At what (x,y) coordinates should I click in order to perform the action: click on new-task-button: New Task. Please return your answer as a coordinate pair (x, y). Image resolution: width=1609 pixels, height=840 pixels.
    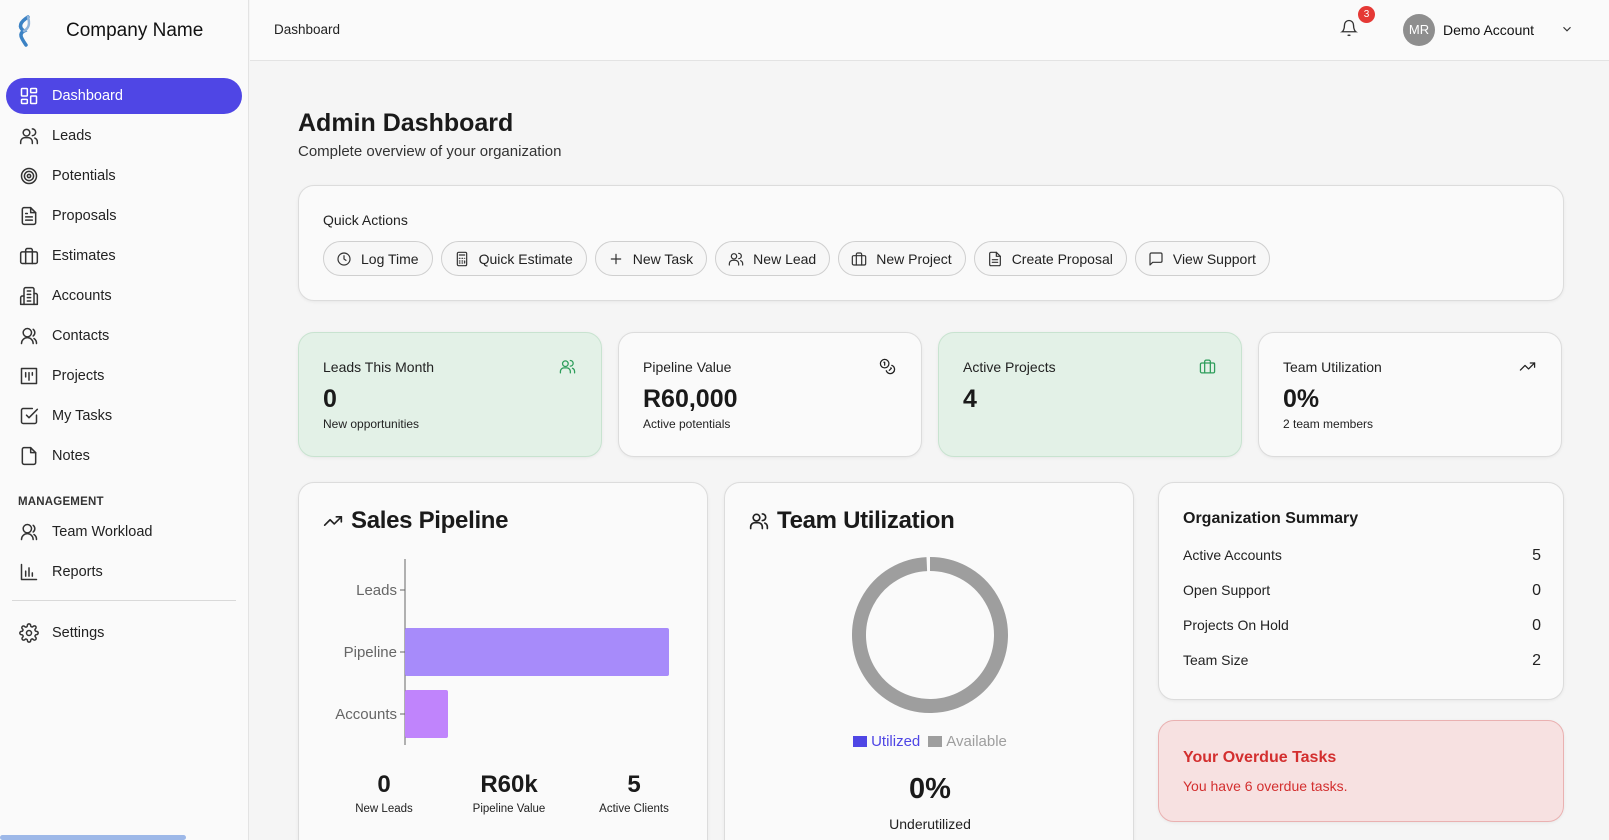
    Looking at the image, I should click on (651, 258).